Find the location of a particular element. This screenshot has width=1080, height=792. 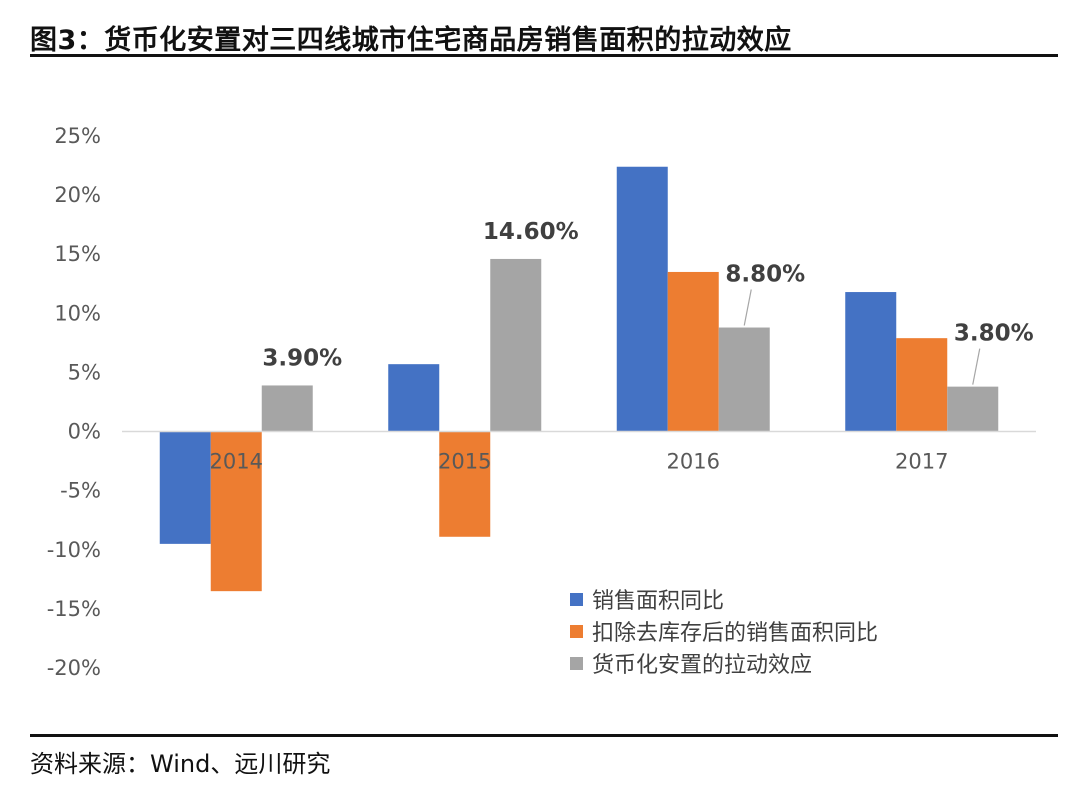

legend-swatch-blue is located at coordinates (576, 599).